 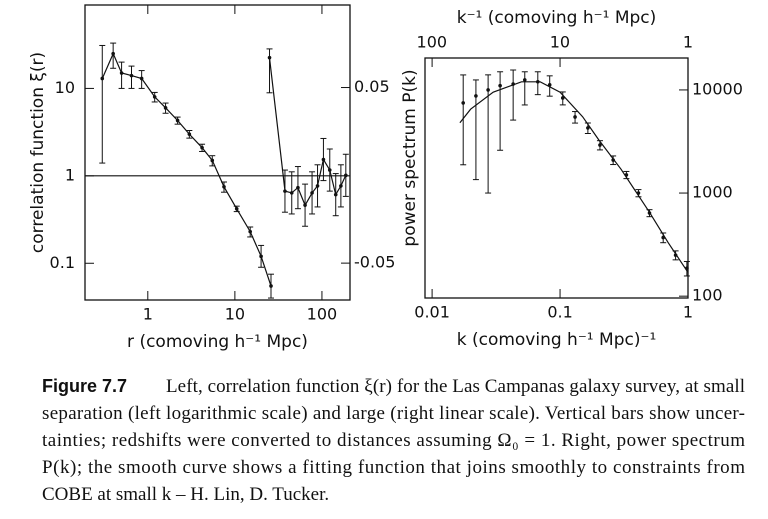 What do you see at coordinates (410, 157) in the screenshot?
I see `y-axis-label: power spectrum P(k)` at bounding box center [410, 157].